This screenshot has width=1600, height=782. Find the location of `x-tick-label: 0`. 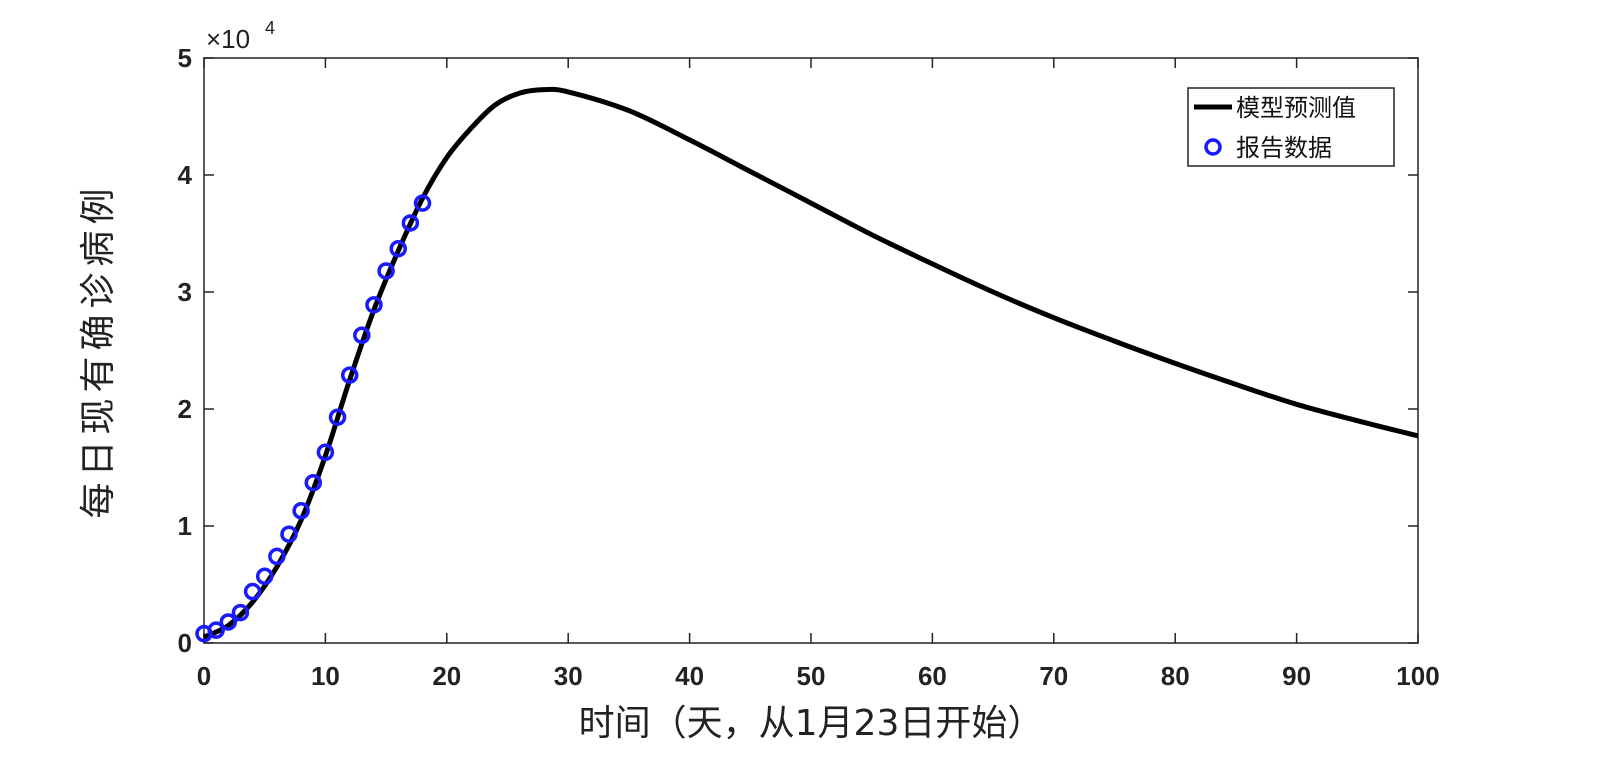

x-tick-label: 0 is located at coordinates (204, 676).